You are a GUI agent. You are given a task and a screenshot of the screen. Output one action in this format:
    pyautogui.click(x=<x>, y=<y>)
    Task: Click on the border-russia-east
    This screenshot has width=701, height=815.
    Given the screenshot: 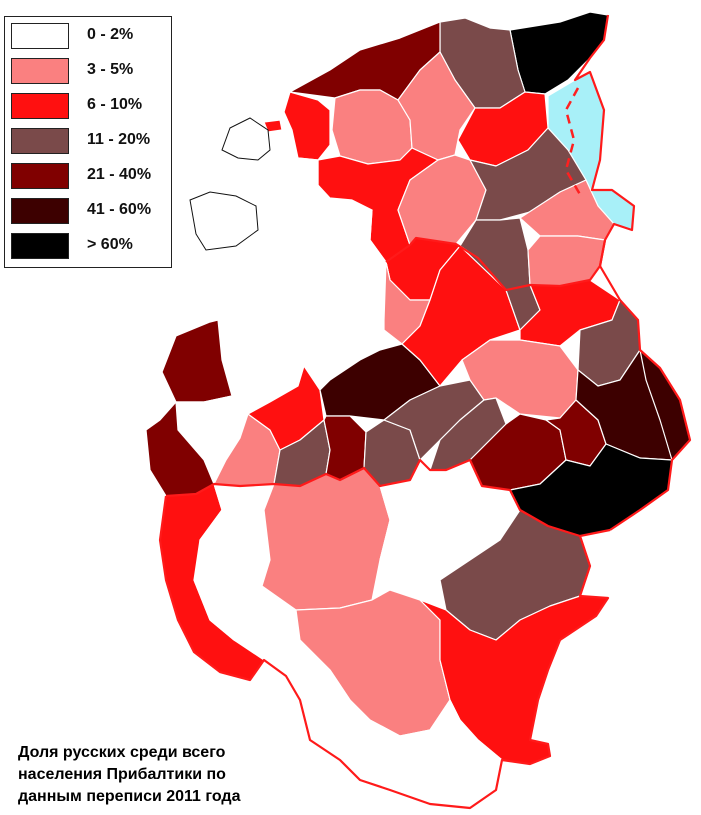 What is the action you would take?
    pyautogui.click(x=632, y=272)
    